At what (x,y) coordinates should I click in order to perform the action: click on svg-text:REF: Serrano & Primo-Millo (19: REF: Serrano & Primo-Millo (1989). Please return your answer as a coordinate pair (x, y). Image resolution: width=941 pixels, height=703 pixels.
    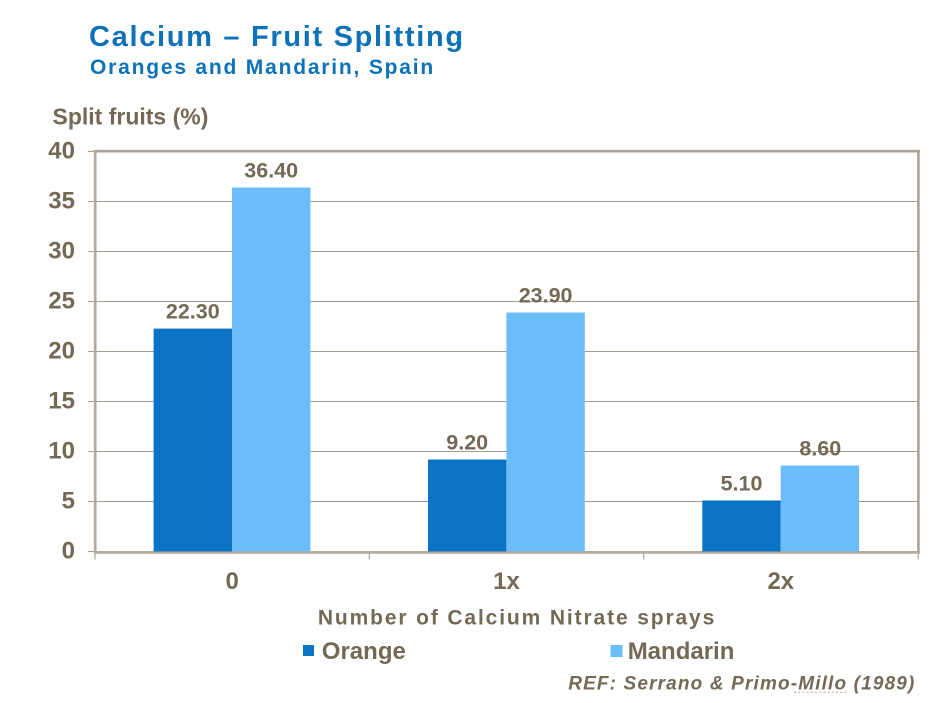
    Looking at the image, I should click on (741, 684).